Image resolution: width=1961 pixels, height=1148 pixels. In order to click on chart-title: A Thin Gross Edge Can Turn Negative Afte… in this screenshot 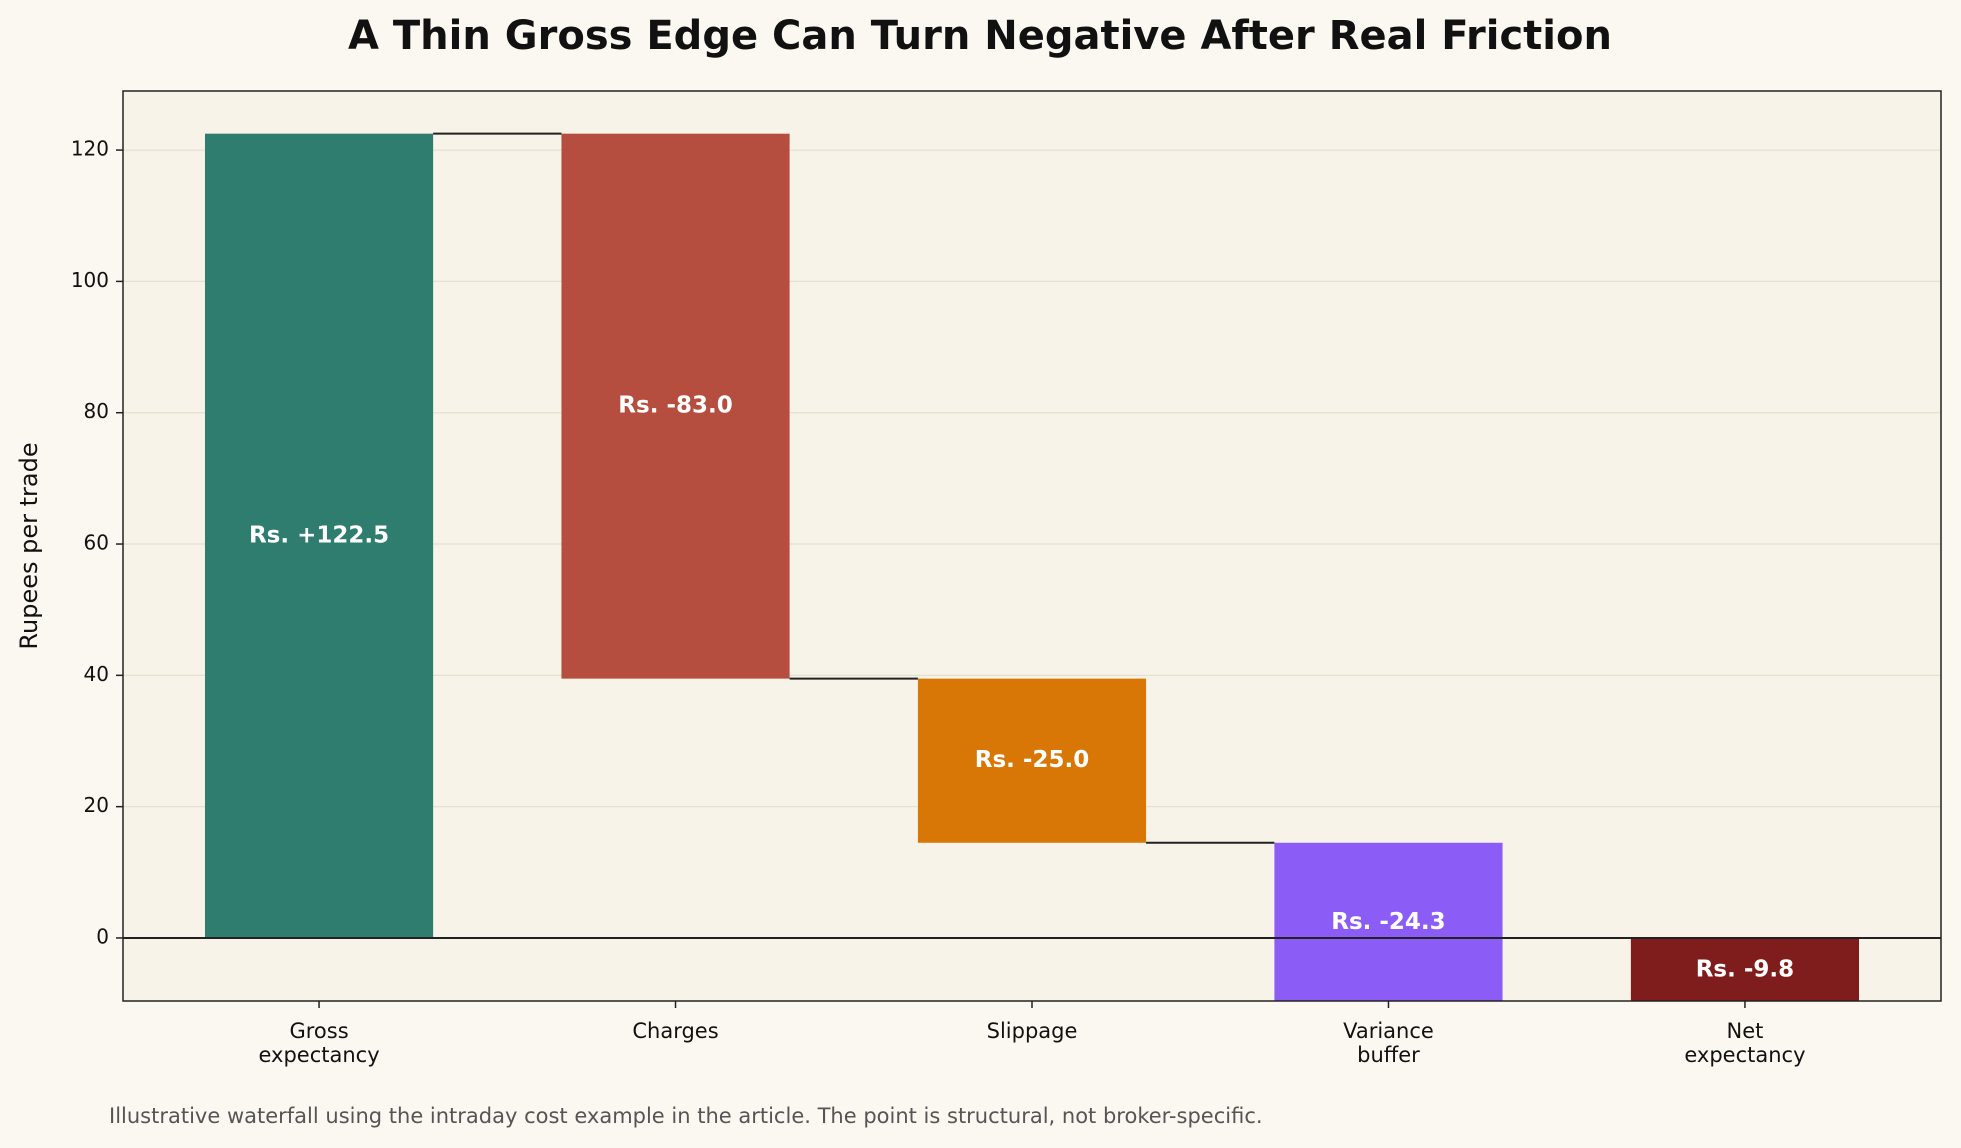, I will do `click(980, 36)`.